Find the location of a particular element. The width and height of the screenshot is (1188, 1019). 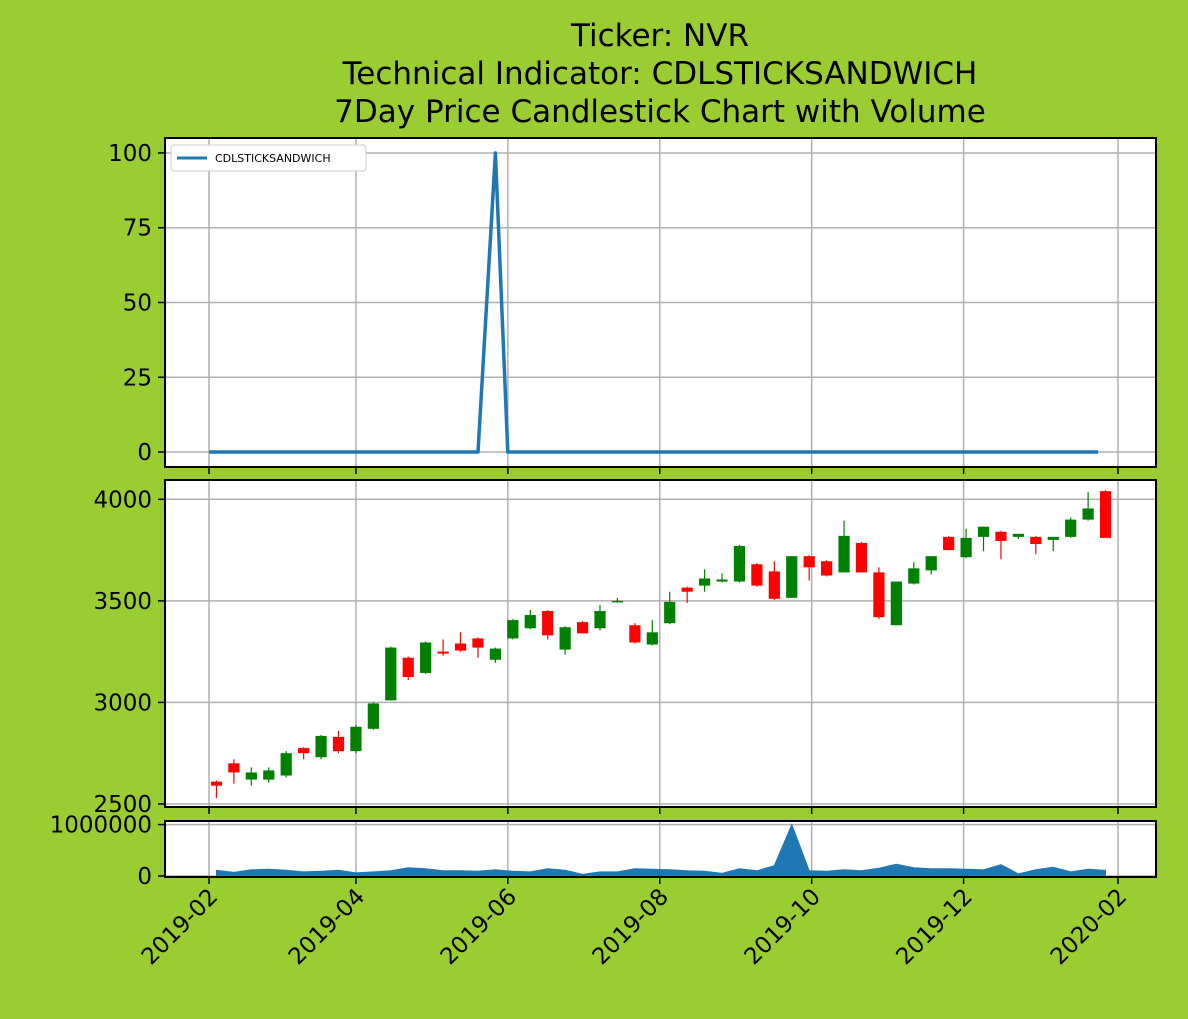

title-line-3: 7Day Price Candlestick Chart with Volume is located at coordinates (660, 112).